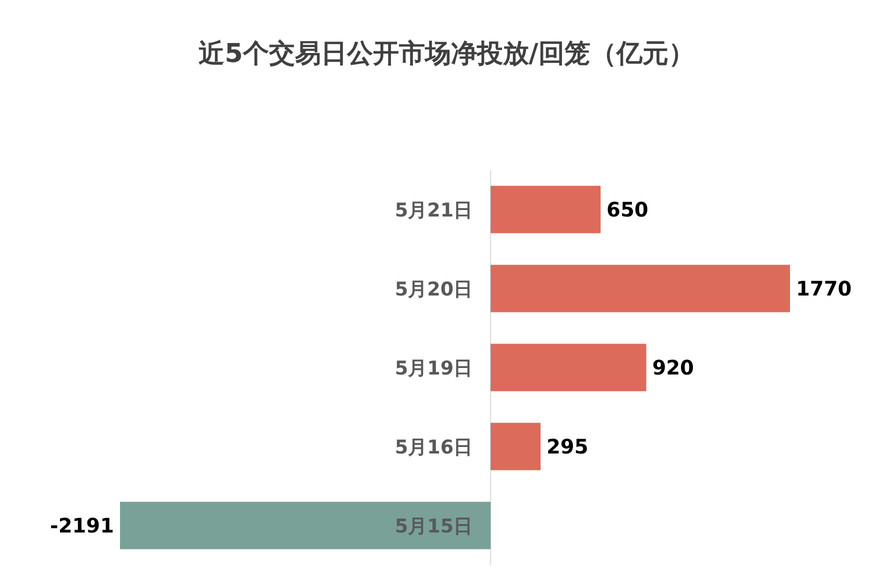 The height and width of the screenshot is (583, 893). What do you see at coordinates (433, 211) in the screenshot?
I see `y-tick-label: 5月21日` at bounding box center [433, 211].